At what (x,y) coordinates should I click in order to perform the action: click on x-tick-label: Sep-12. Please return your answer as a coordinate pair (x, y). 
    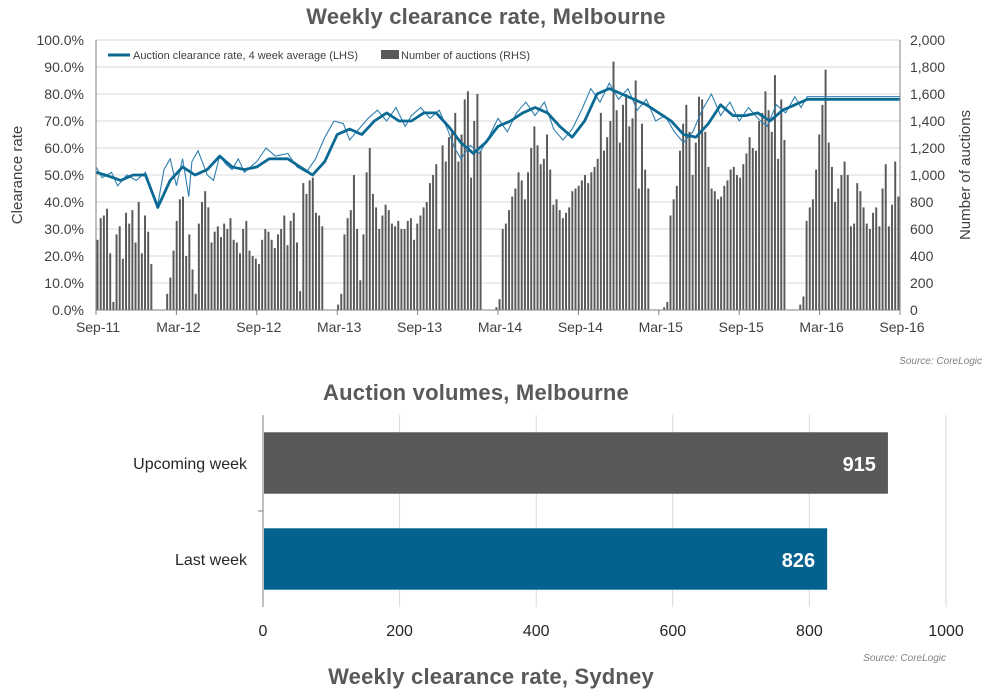
    Looking at the image, I should click on (258, 327).